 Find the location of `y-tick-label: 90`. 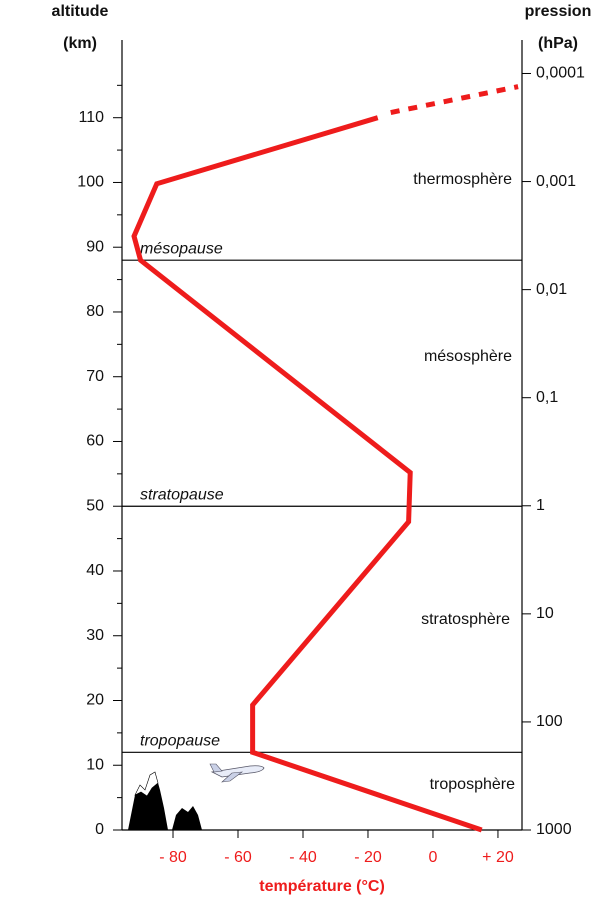

y-tick-label: 90 is located at coordinates (95, 246).